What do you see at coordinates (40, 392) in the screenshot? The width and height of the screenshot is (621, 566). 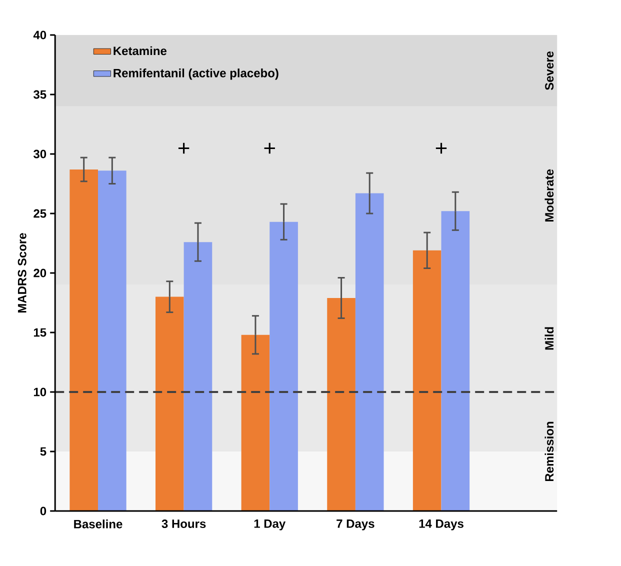 I see `y-tick-label: 10` at bounding box center [40, 392].